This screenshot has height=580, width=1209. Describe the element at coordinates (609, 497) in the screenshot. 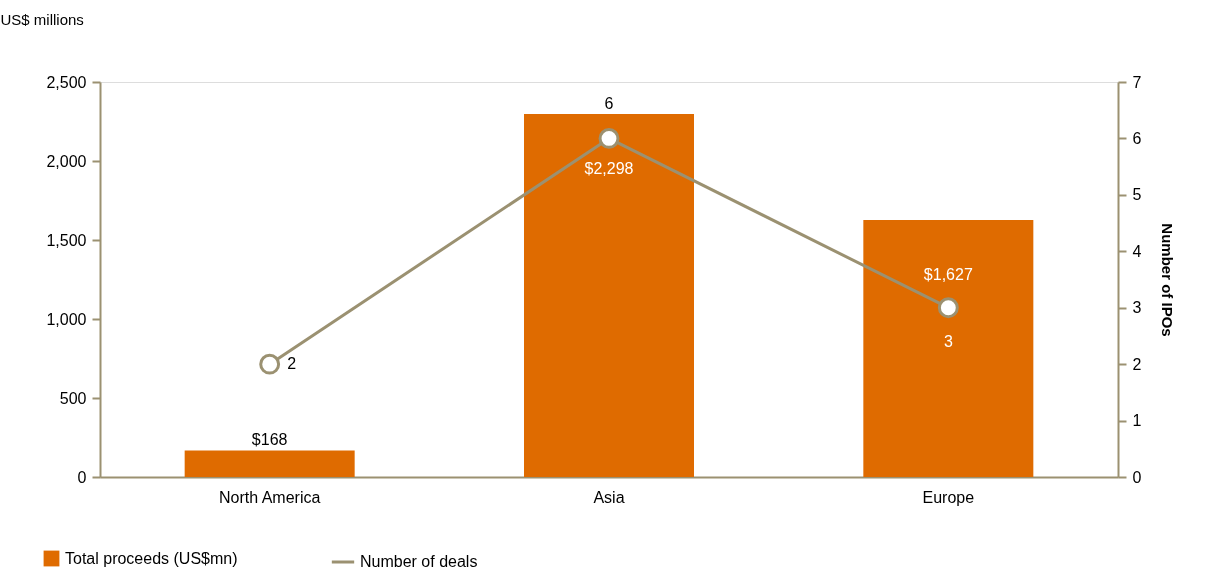

I see `x-tick-label: Asia` at that location.